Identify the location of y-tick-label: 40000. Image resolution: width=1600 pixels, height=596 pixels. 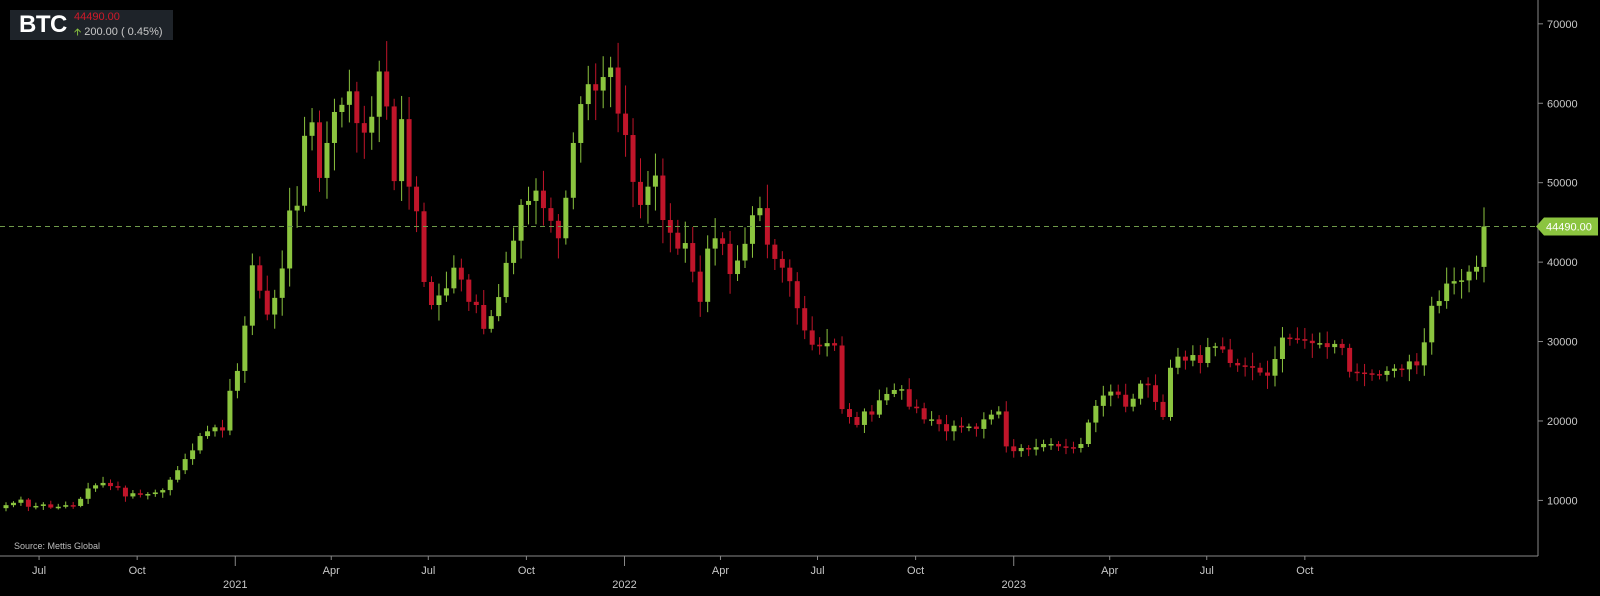
(1562, 263).